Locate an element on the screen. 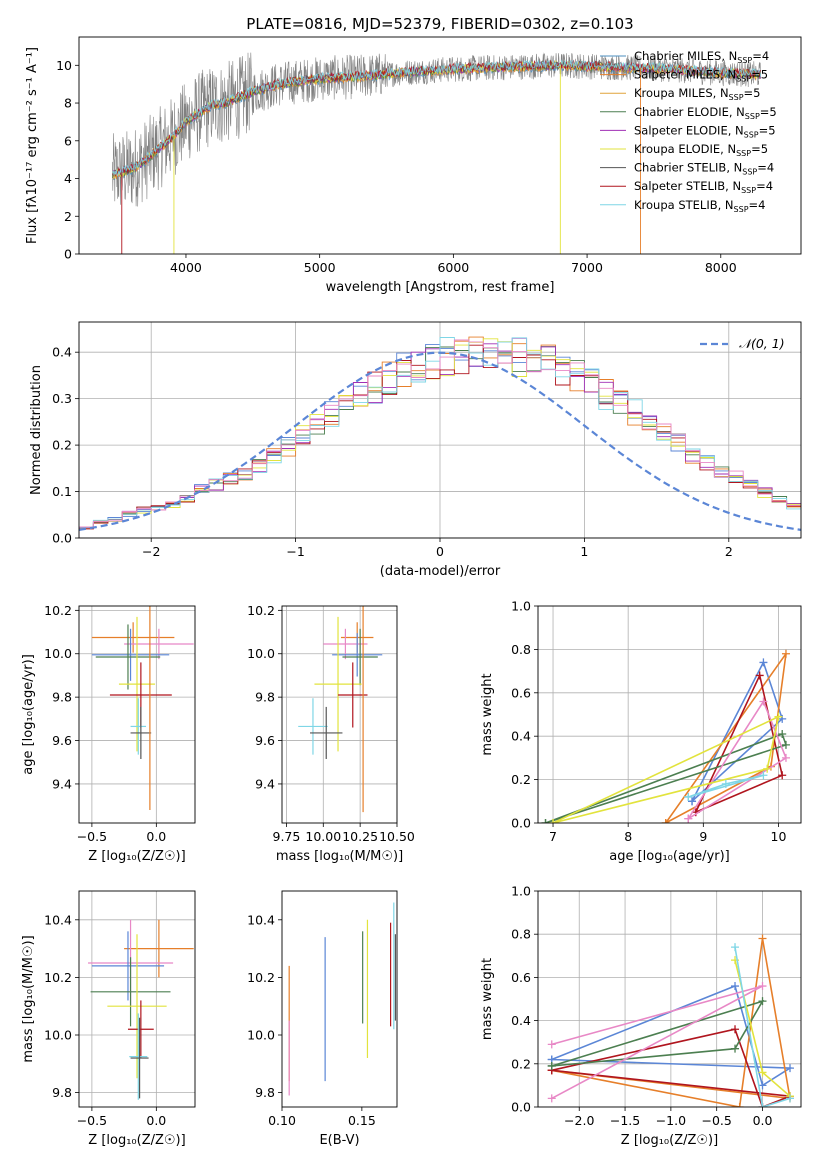 The width and height of the screenshot is (819, 1170). model-spectrum-line is located at coordinates (436, 118).